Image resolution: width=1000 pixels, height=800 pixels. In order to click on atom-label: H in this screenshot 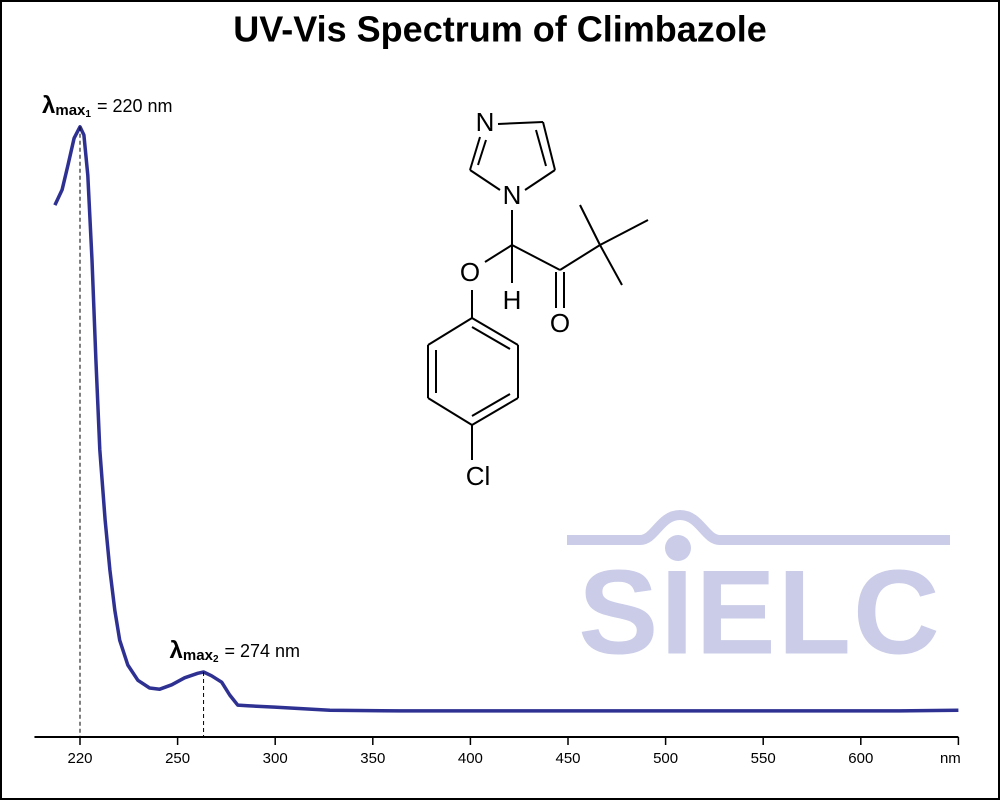, I will do `click(512, 300)`.